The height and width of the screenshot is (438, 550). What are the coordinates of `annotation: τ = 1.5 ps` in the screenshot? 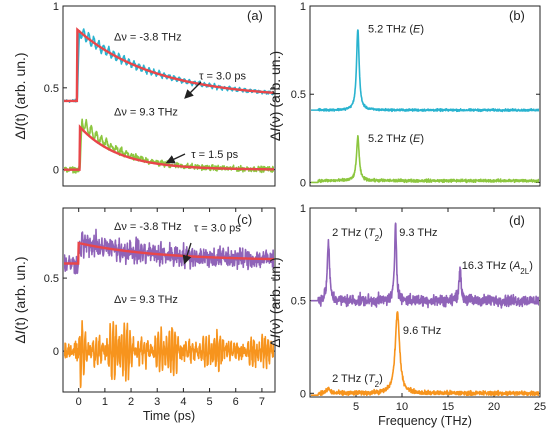 It's located at (214, 155).